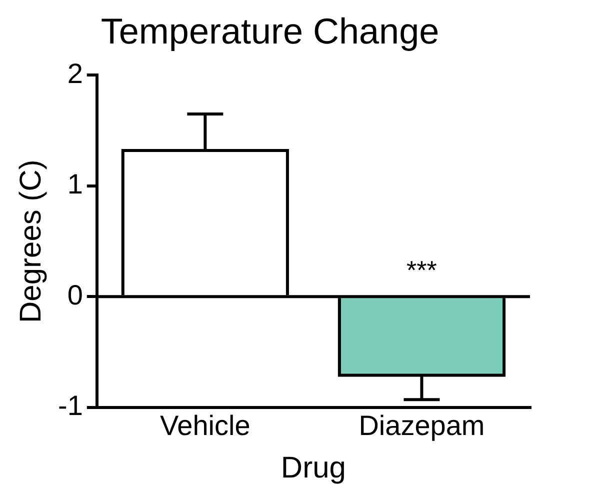 This screenshot has height=491, width=600. What do you see at coordinates (75, 184) in the screenshot?
I see `y-tick-label: 1` at bounding box center [75, 184].